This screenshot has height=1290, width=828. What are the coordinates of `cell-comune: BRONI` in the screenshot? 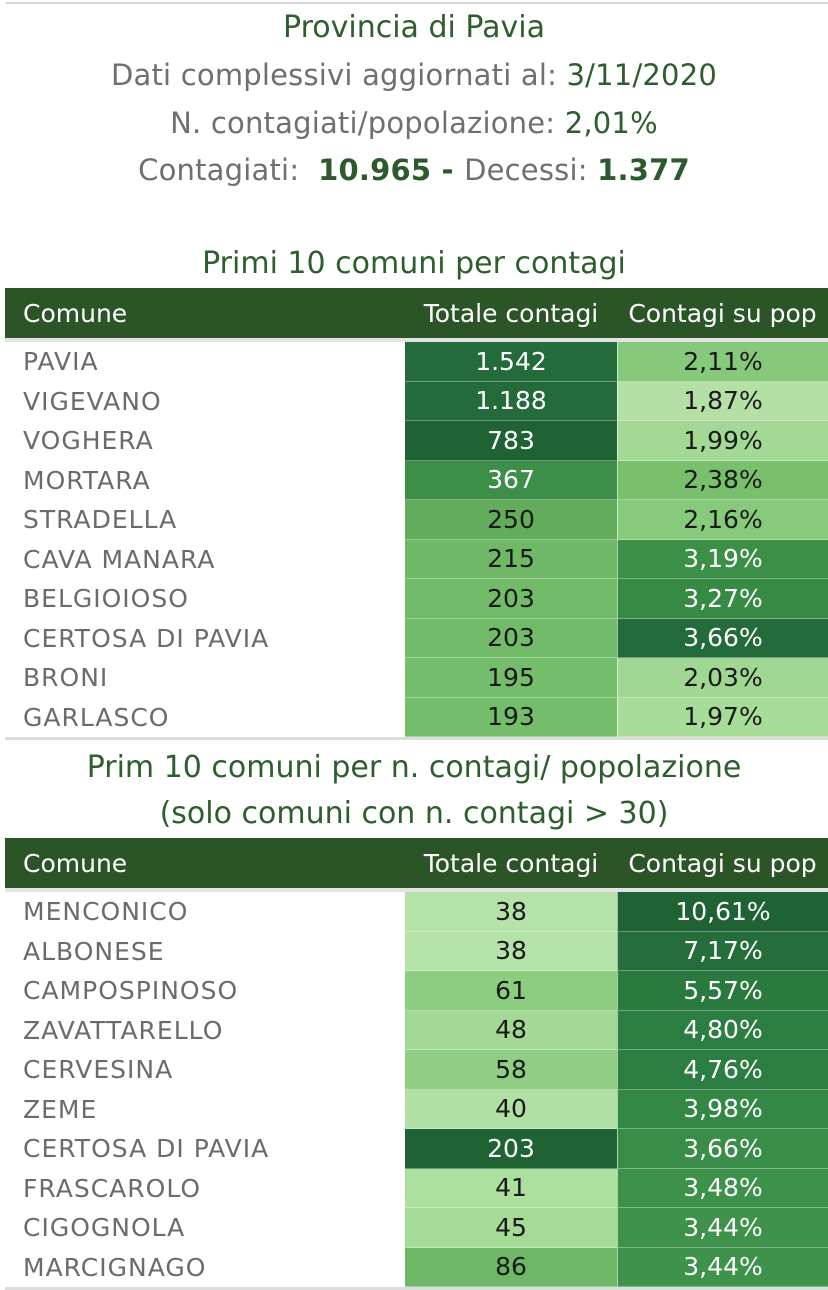 It's located at (66, 678).